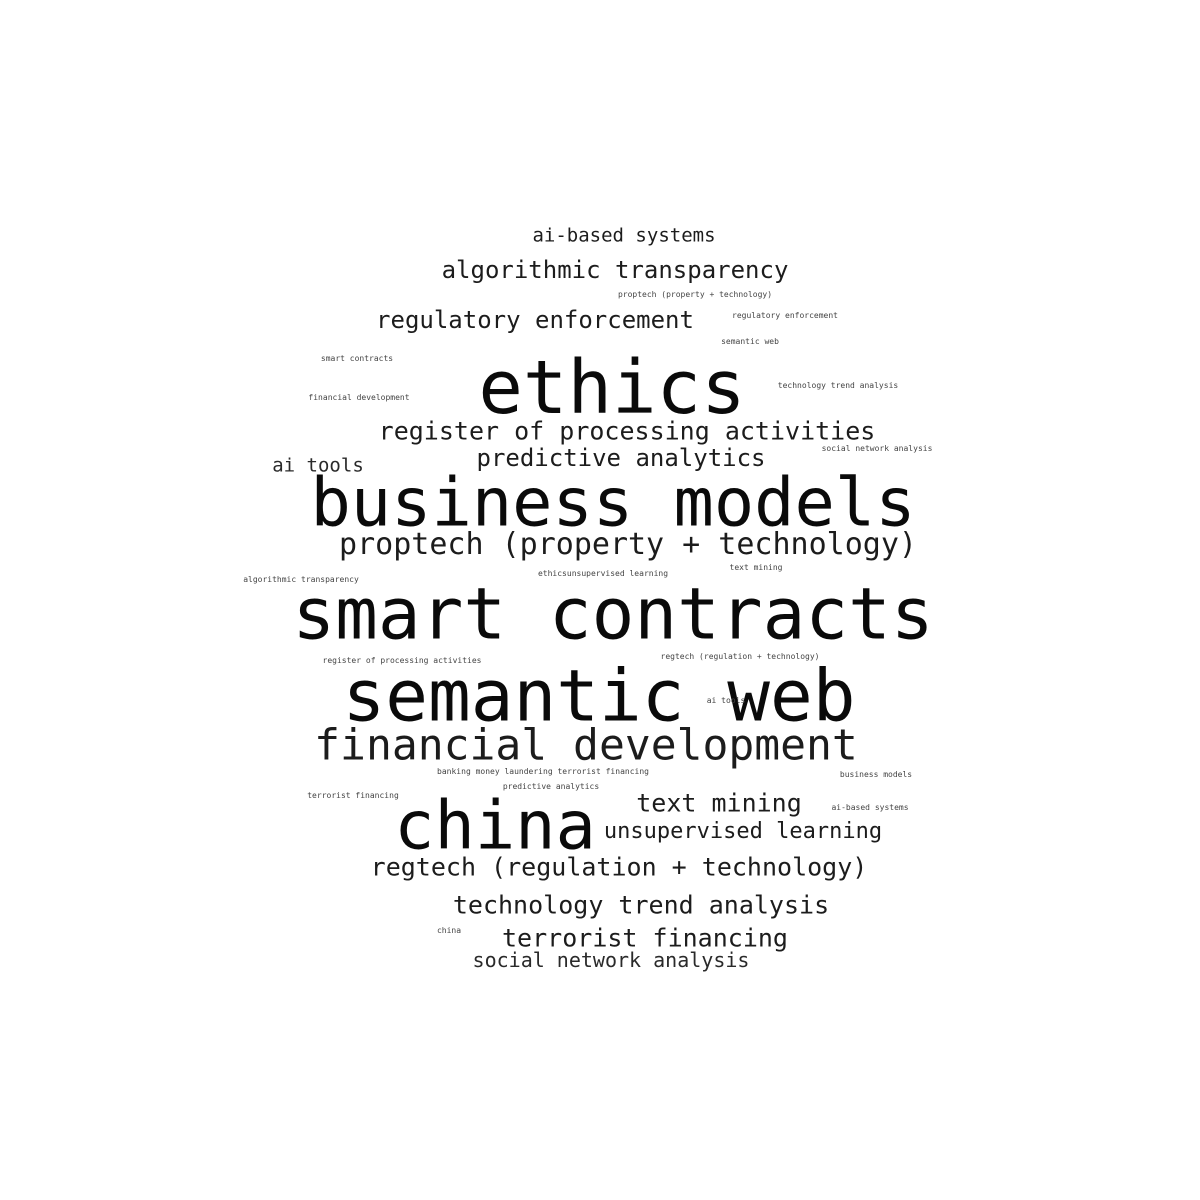 This screenshot has width=1200, height=1200. Describe the element at coordinates (599, 696) in the screenshot. I see `word-semantic-web: semantic web` at that location.